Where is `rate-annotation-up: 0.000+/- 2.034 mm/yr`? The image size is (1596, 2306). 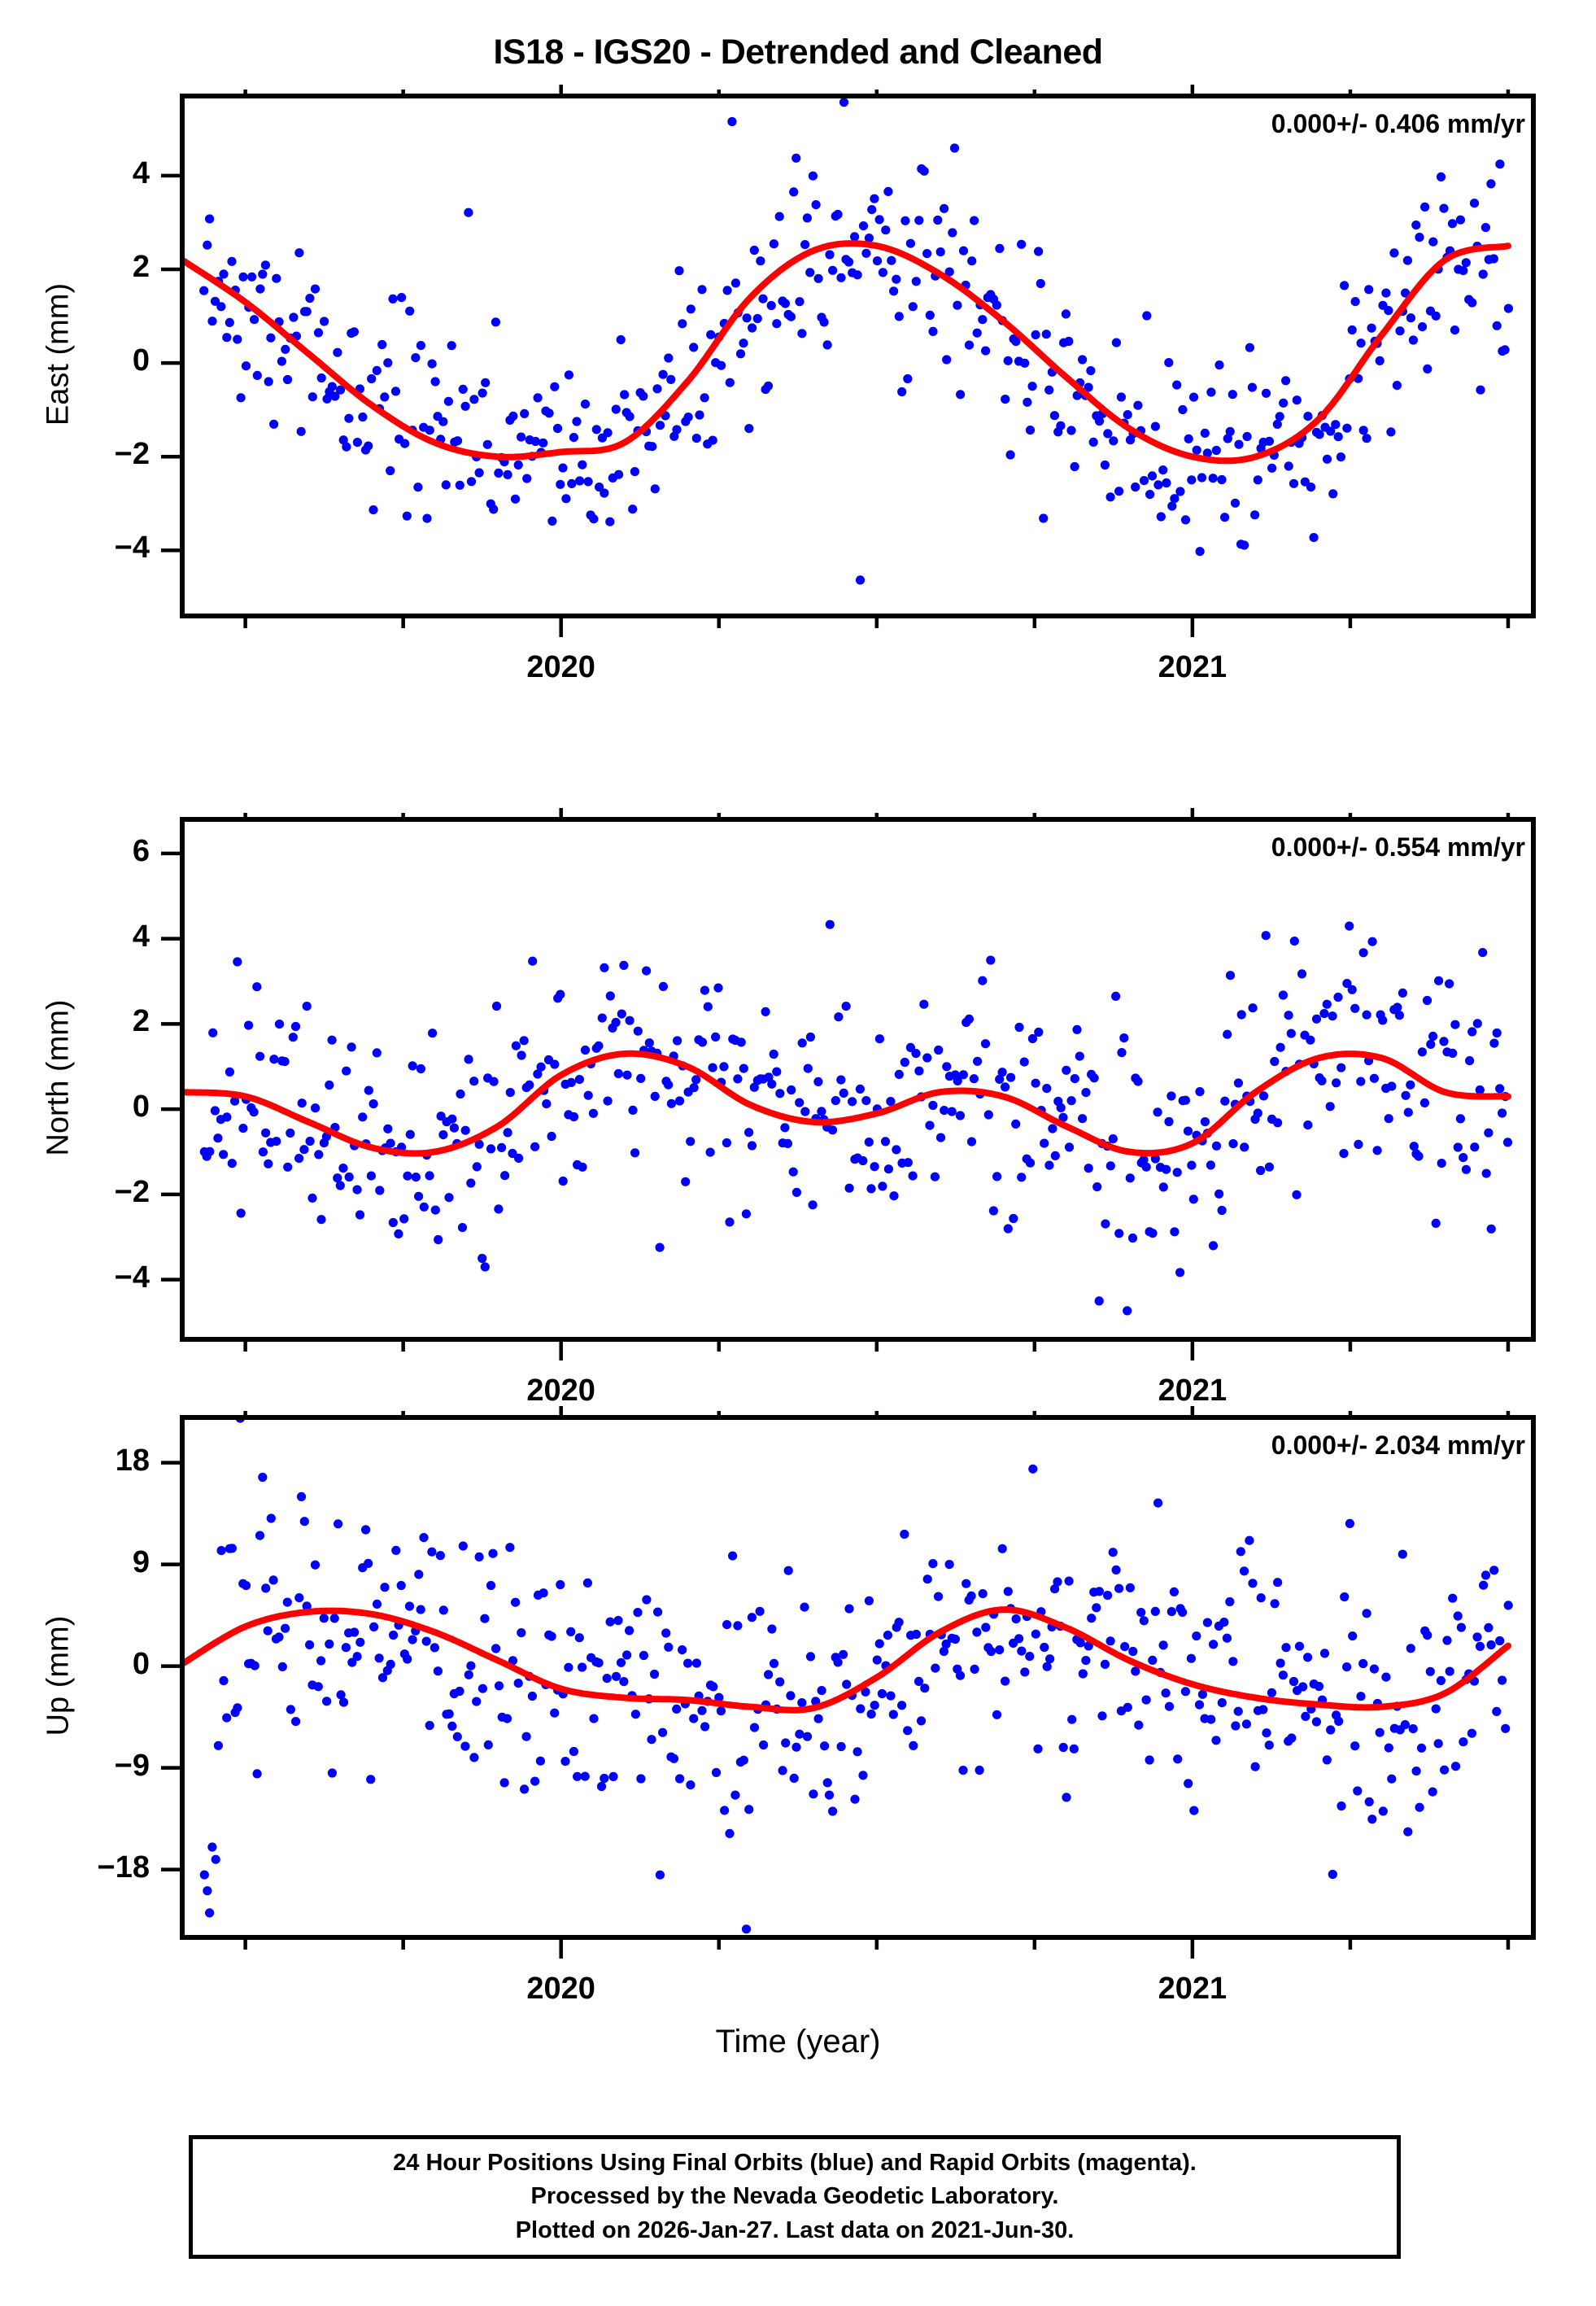 rate-annotation-up: 0.000+/- 2.034 mm/yr is located at coordinates (1398, 1445).